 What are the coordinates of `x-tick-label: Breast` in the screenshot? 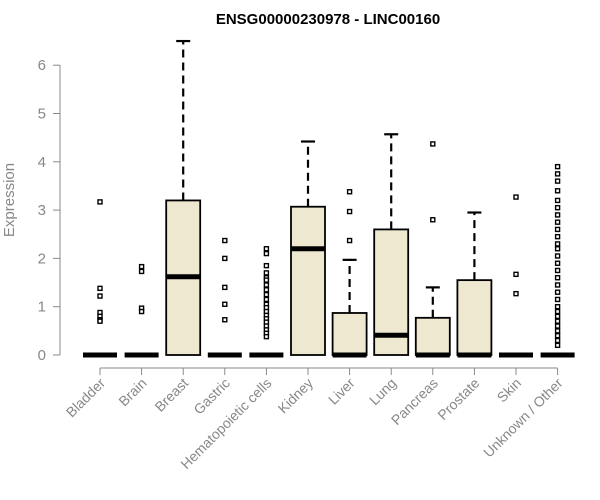 It's located at (171, 395).